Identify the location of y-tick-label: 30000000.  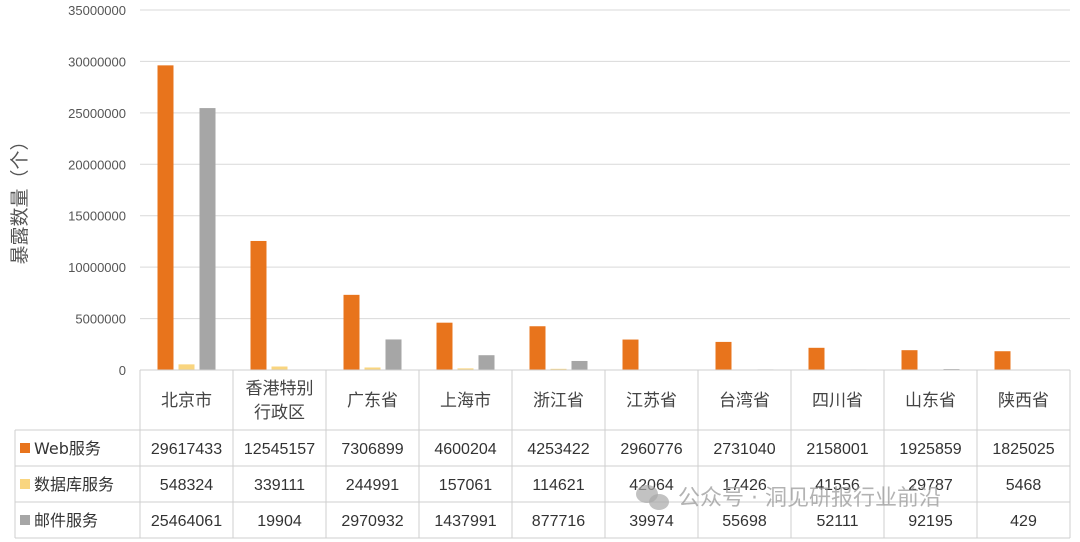
(97, 61).